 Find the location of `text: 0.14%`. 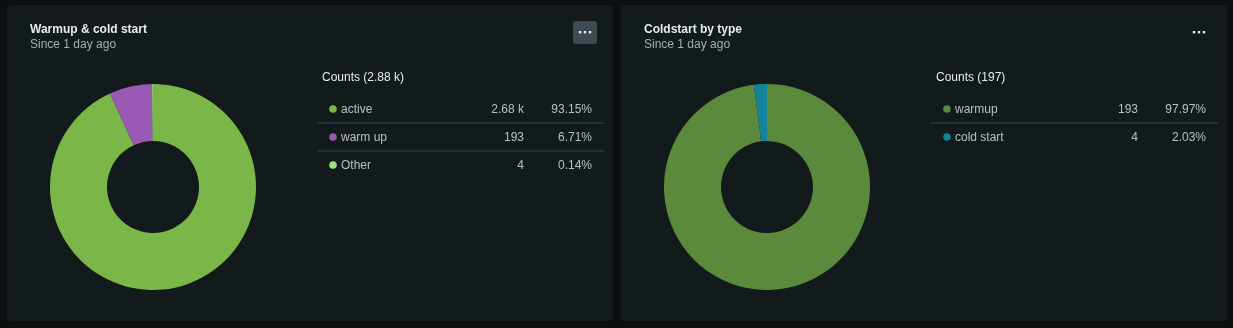

text: 0.14% is located at coordinates (575, 165).